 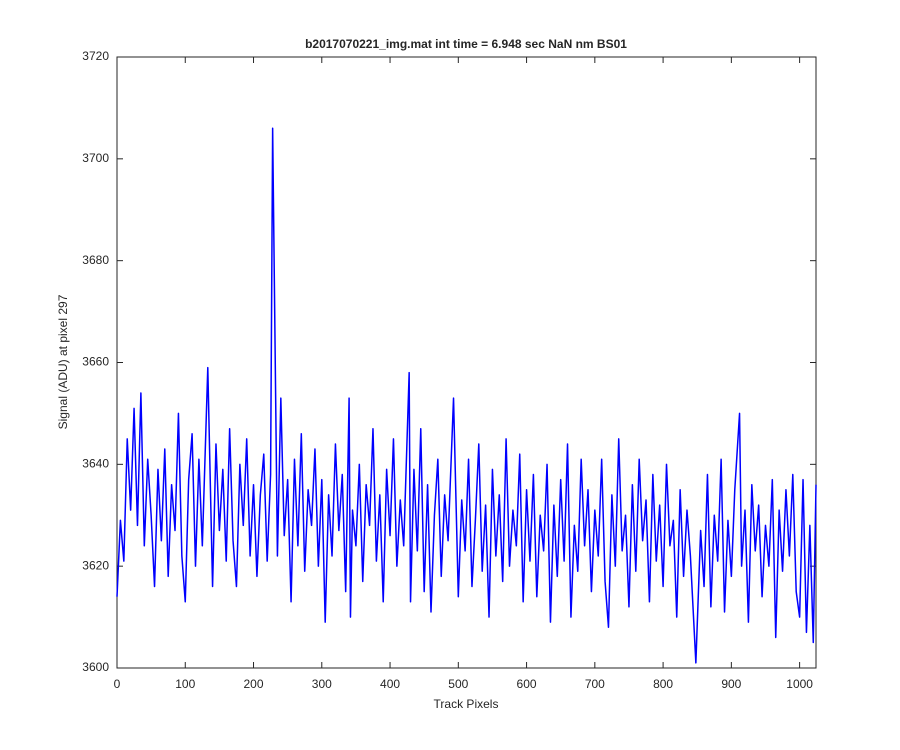 I want to click on y-tick-label: 3720, so click(x=95, y=56).